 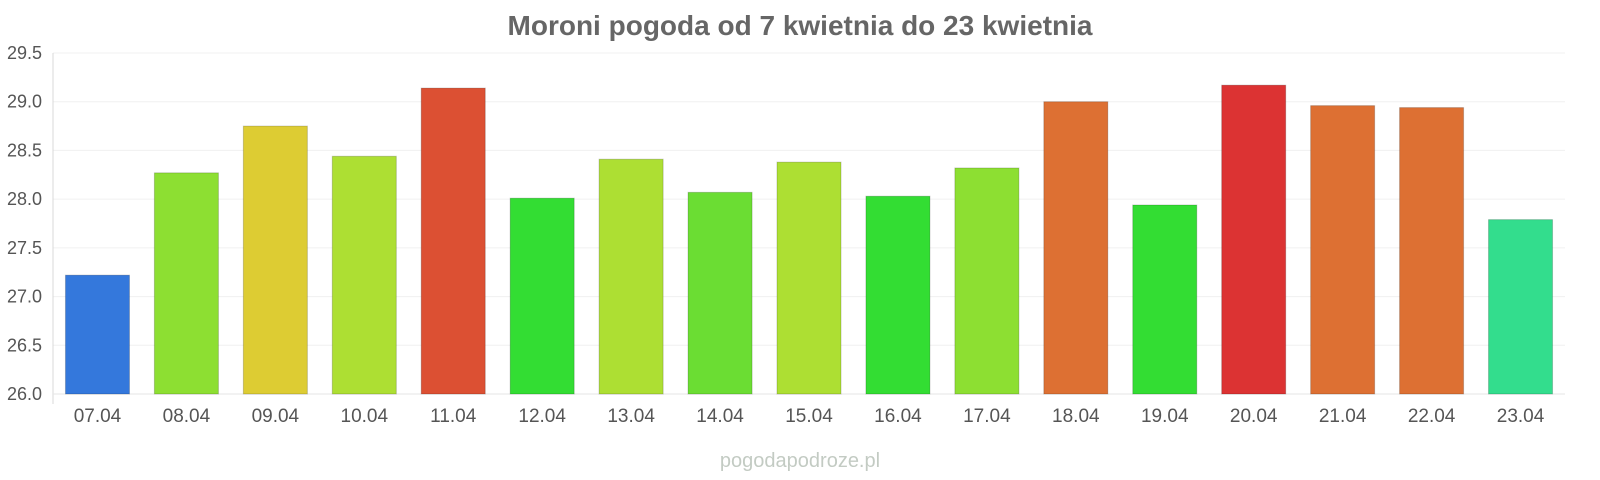 What do you see at coordinates (98, 416) in the screenshot?
I see `x-tick-label: 07.04` at bounding box center [98, 416].